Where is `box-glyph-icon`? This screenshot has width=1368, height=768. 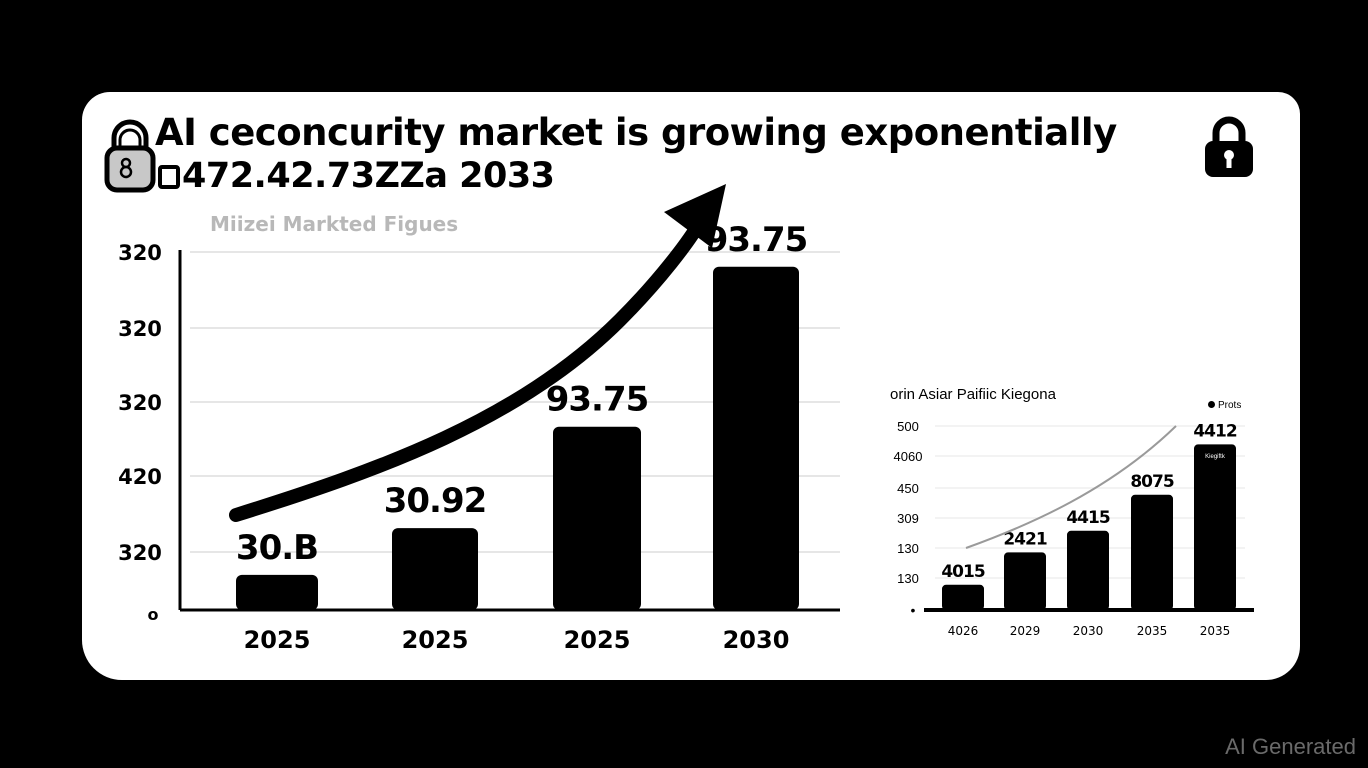 box-glyph-icon is located at coordinates (169, 177).